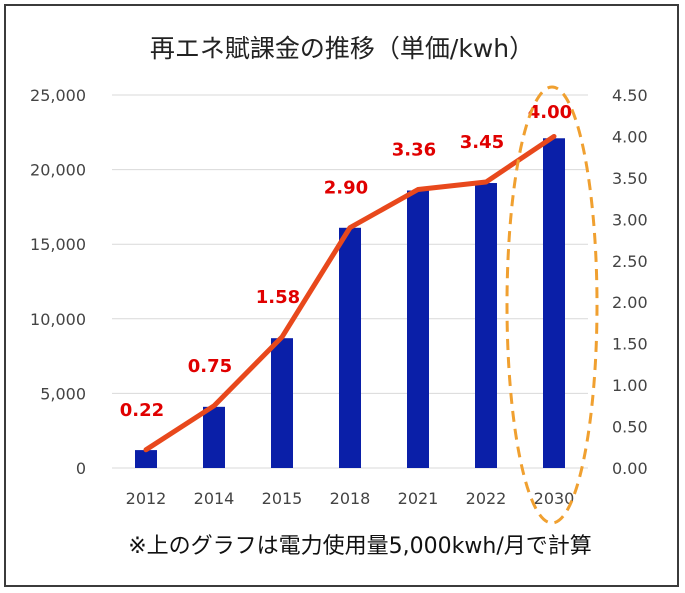 The width and height of the screenshot is (685, 593). What do you see at coordinates (630, 282) in the screenshot?
I see `right-axis-ticks: 0.00 0.50 1.00 1.50 2.00 2.50 3.00 3.50 4.00 4.50` at bounding box center [630, 282].